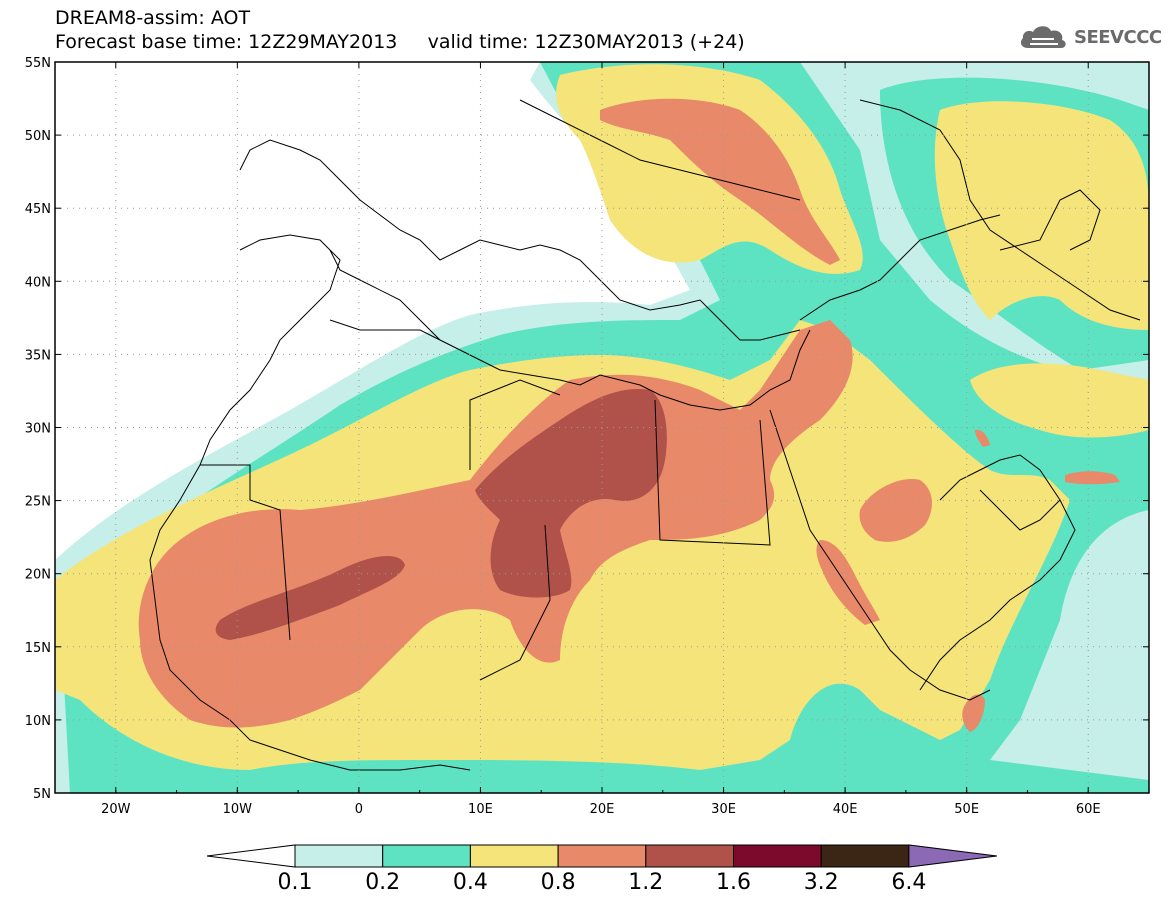 Image resolution: width=1165 pixels, height=905 pixels. What do you see at coordinates (1043, 37) in the screenshot?
I see `cloud-logo-icon` at bounding box center [1043, 37].